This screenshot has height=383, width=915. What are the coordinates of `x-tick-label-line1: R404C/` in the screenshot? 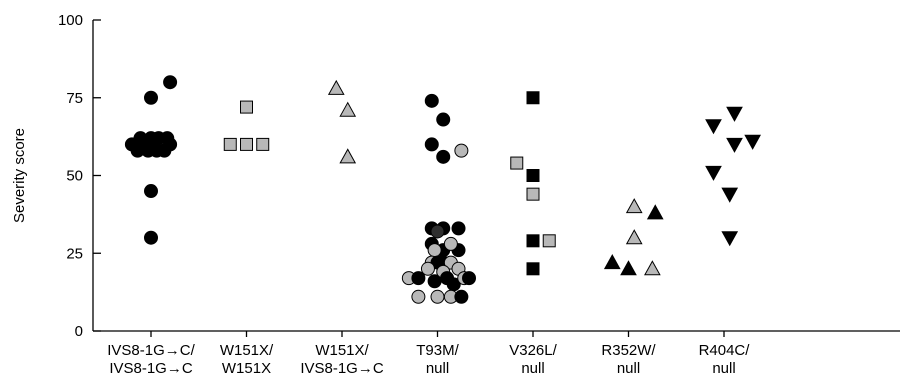 It's located at (725, 350).